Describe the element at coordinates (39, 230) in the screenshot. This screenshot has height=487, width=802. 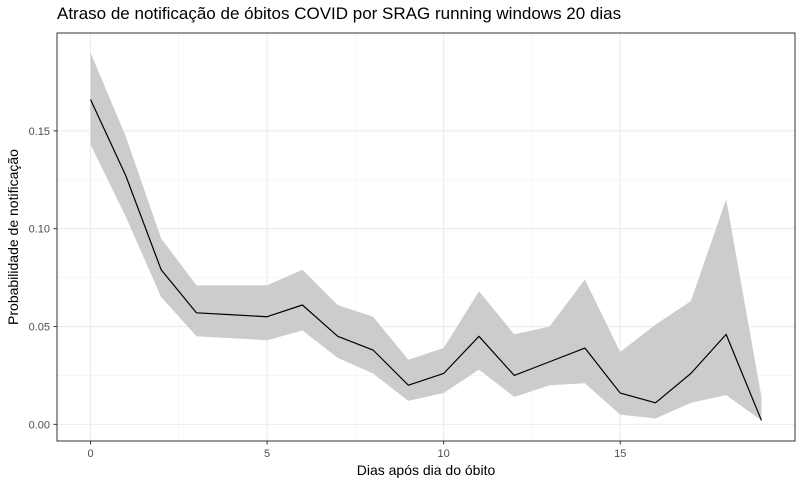
I see `y-tick-label: 0.10` at that location.